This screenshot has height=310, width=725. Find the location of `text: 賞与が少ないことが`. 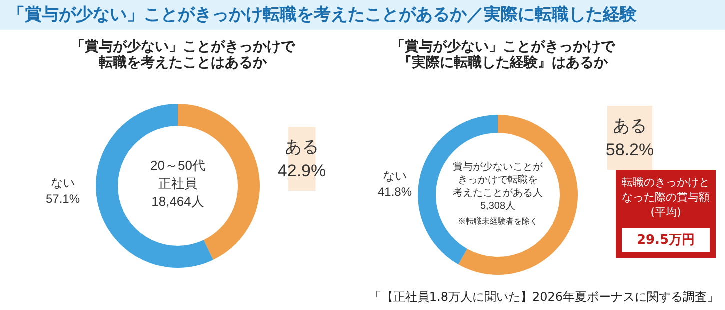

text: 賞与が少ないことが is located at coordinates (498, 167).